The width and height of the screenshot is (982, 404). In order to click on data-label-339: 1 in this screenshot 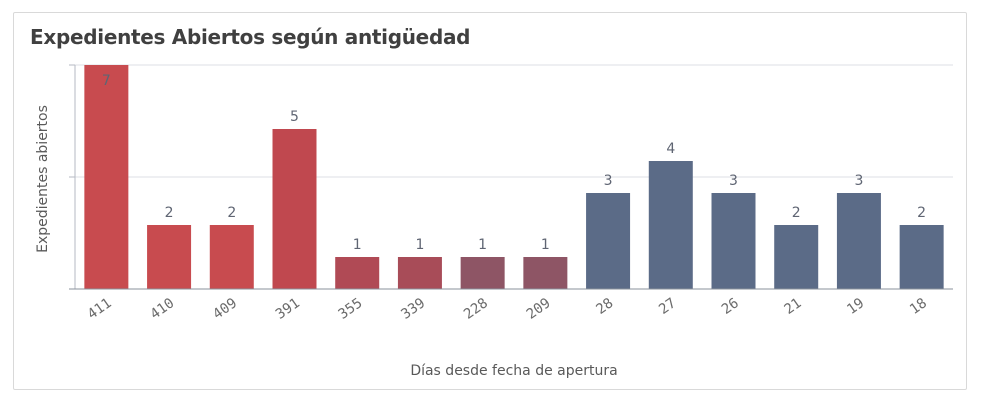, I will do `click(419, 245)`.